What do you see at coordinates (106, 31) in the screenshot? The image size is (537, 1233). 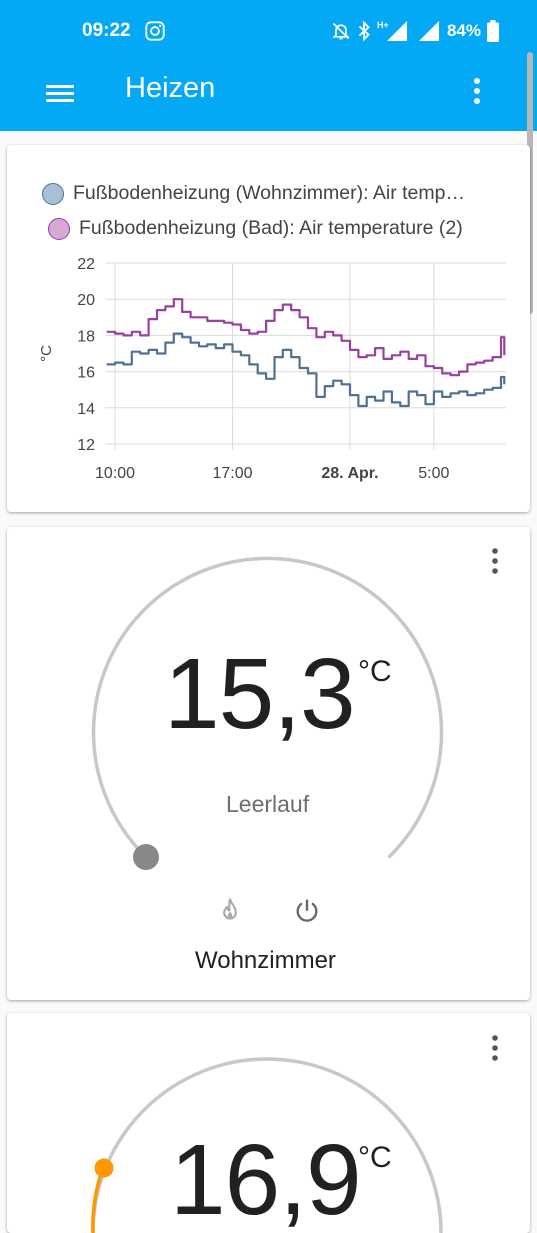 I see `status-time: 09:22` at bounding box center [106, 31].